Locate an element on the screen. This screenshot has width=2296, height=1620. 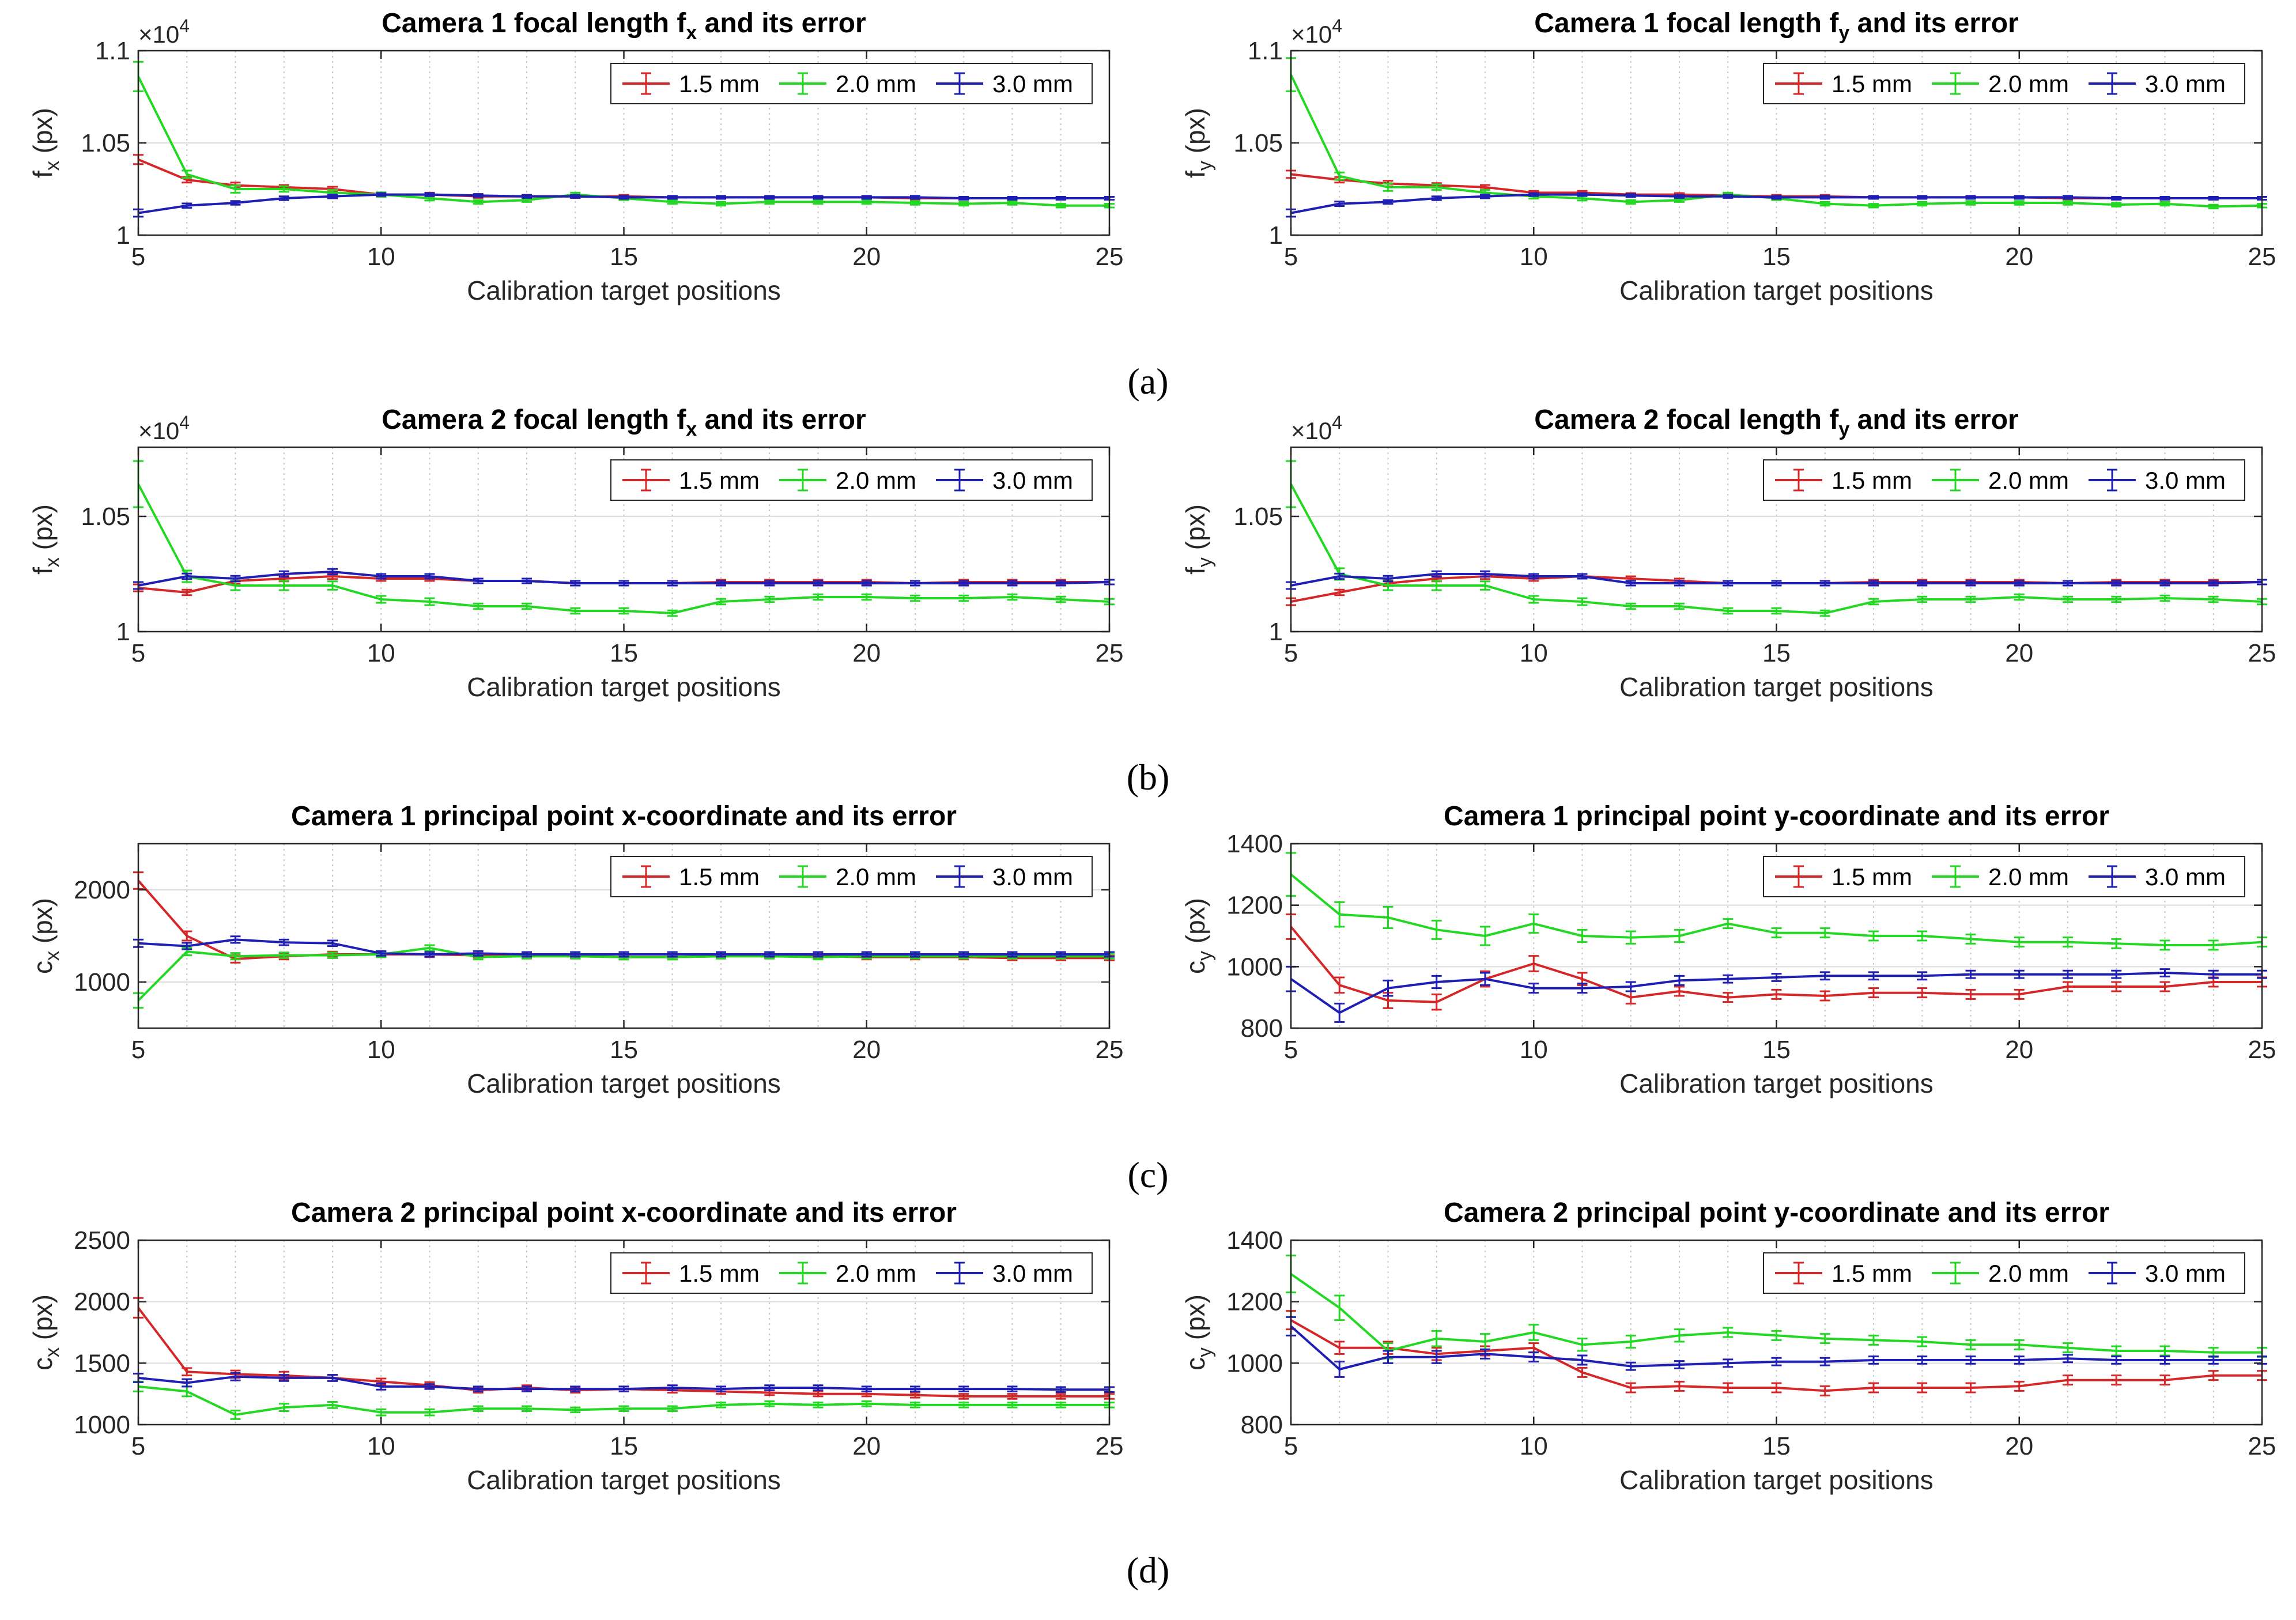
y-axis-label: fy (px) is located at coordinates (1198, 143).